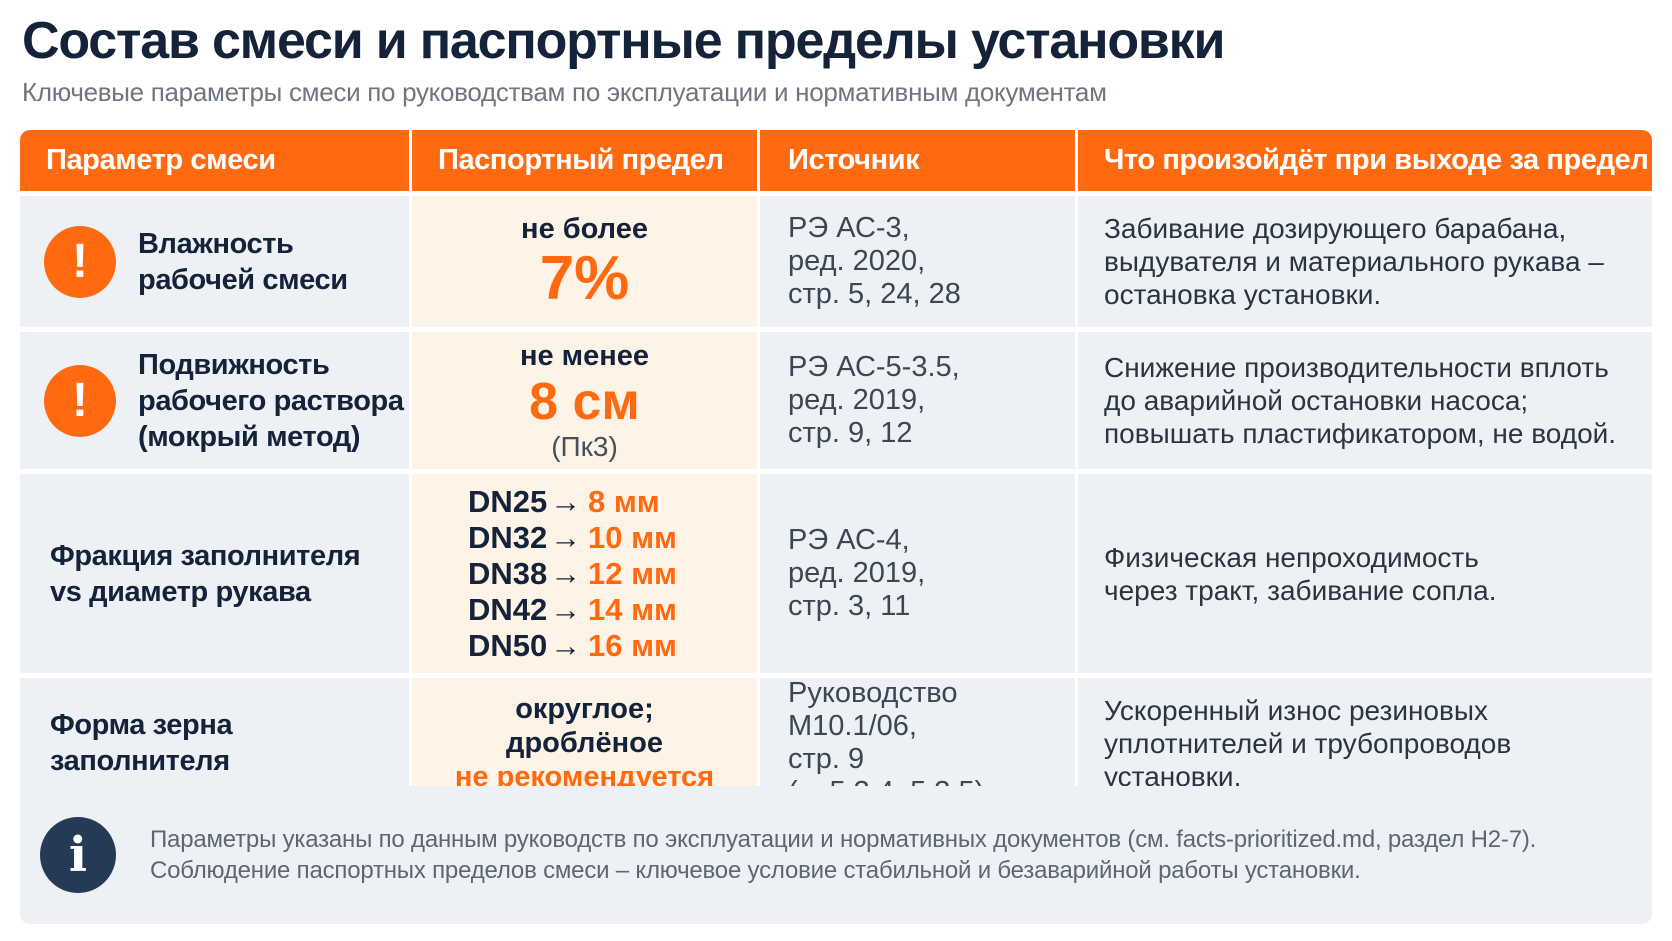  I want to click on table-row-moisture-limit: не более 7%, so click(586, 264).